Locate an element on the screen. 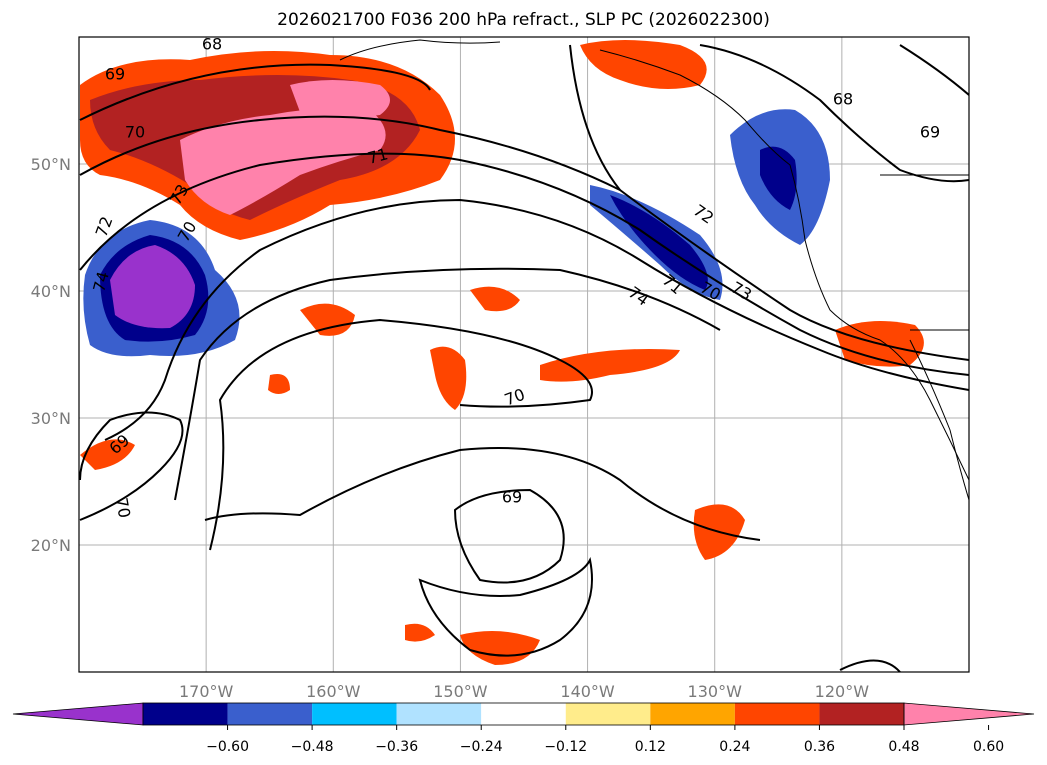  contour-label: 71 is located at coordinates (377, 156).